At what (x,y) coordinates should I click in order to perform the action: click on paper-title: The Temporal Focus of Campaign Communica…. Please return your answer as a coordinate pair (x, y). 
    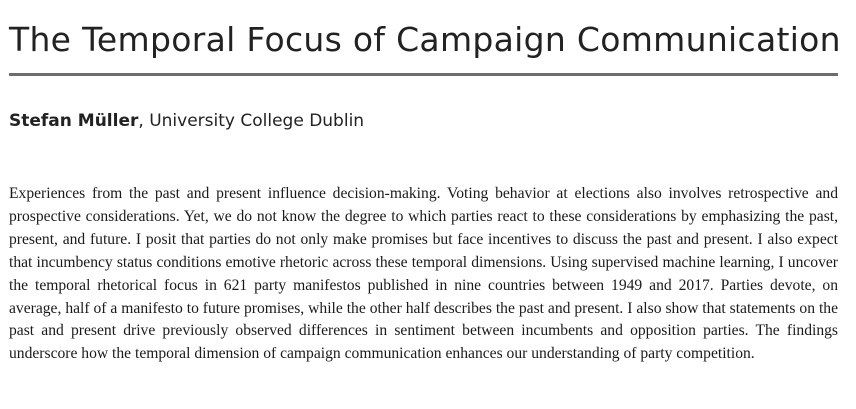
    Looking at the image, I should click on (425, 39).